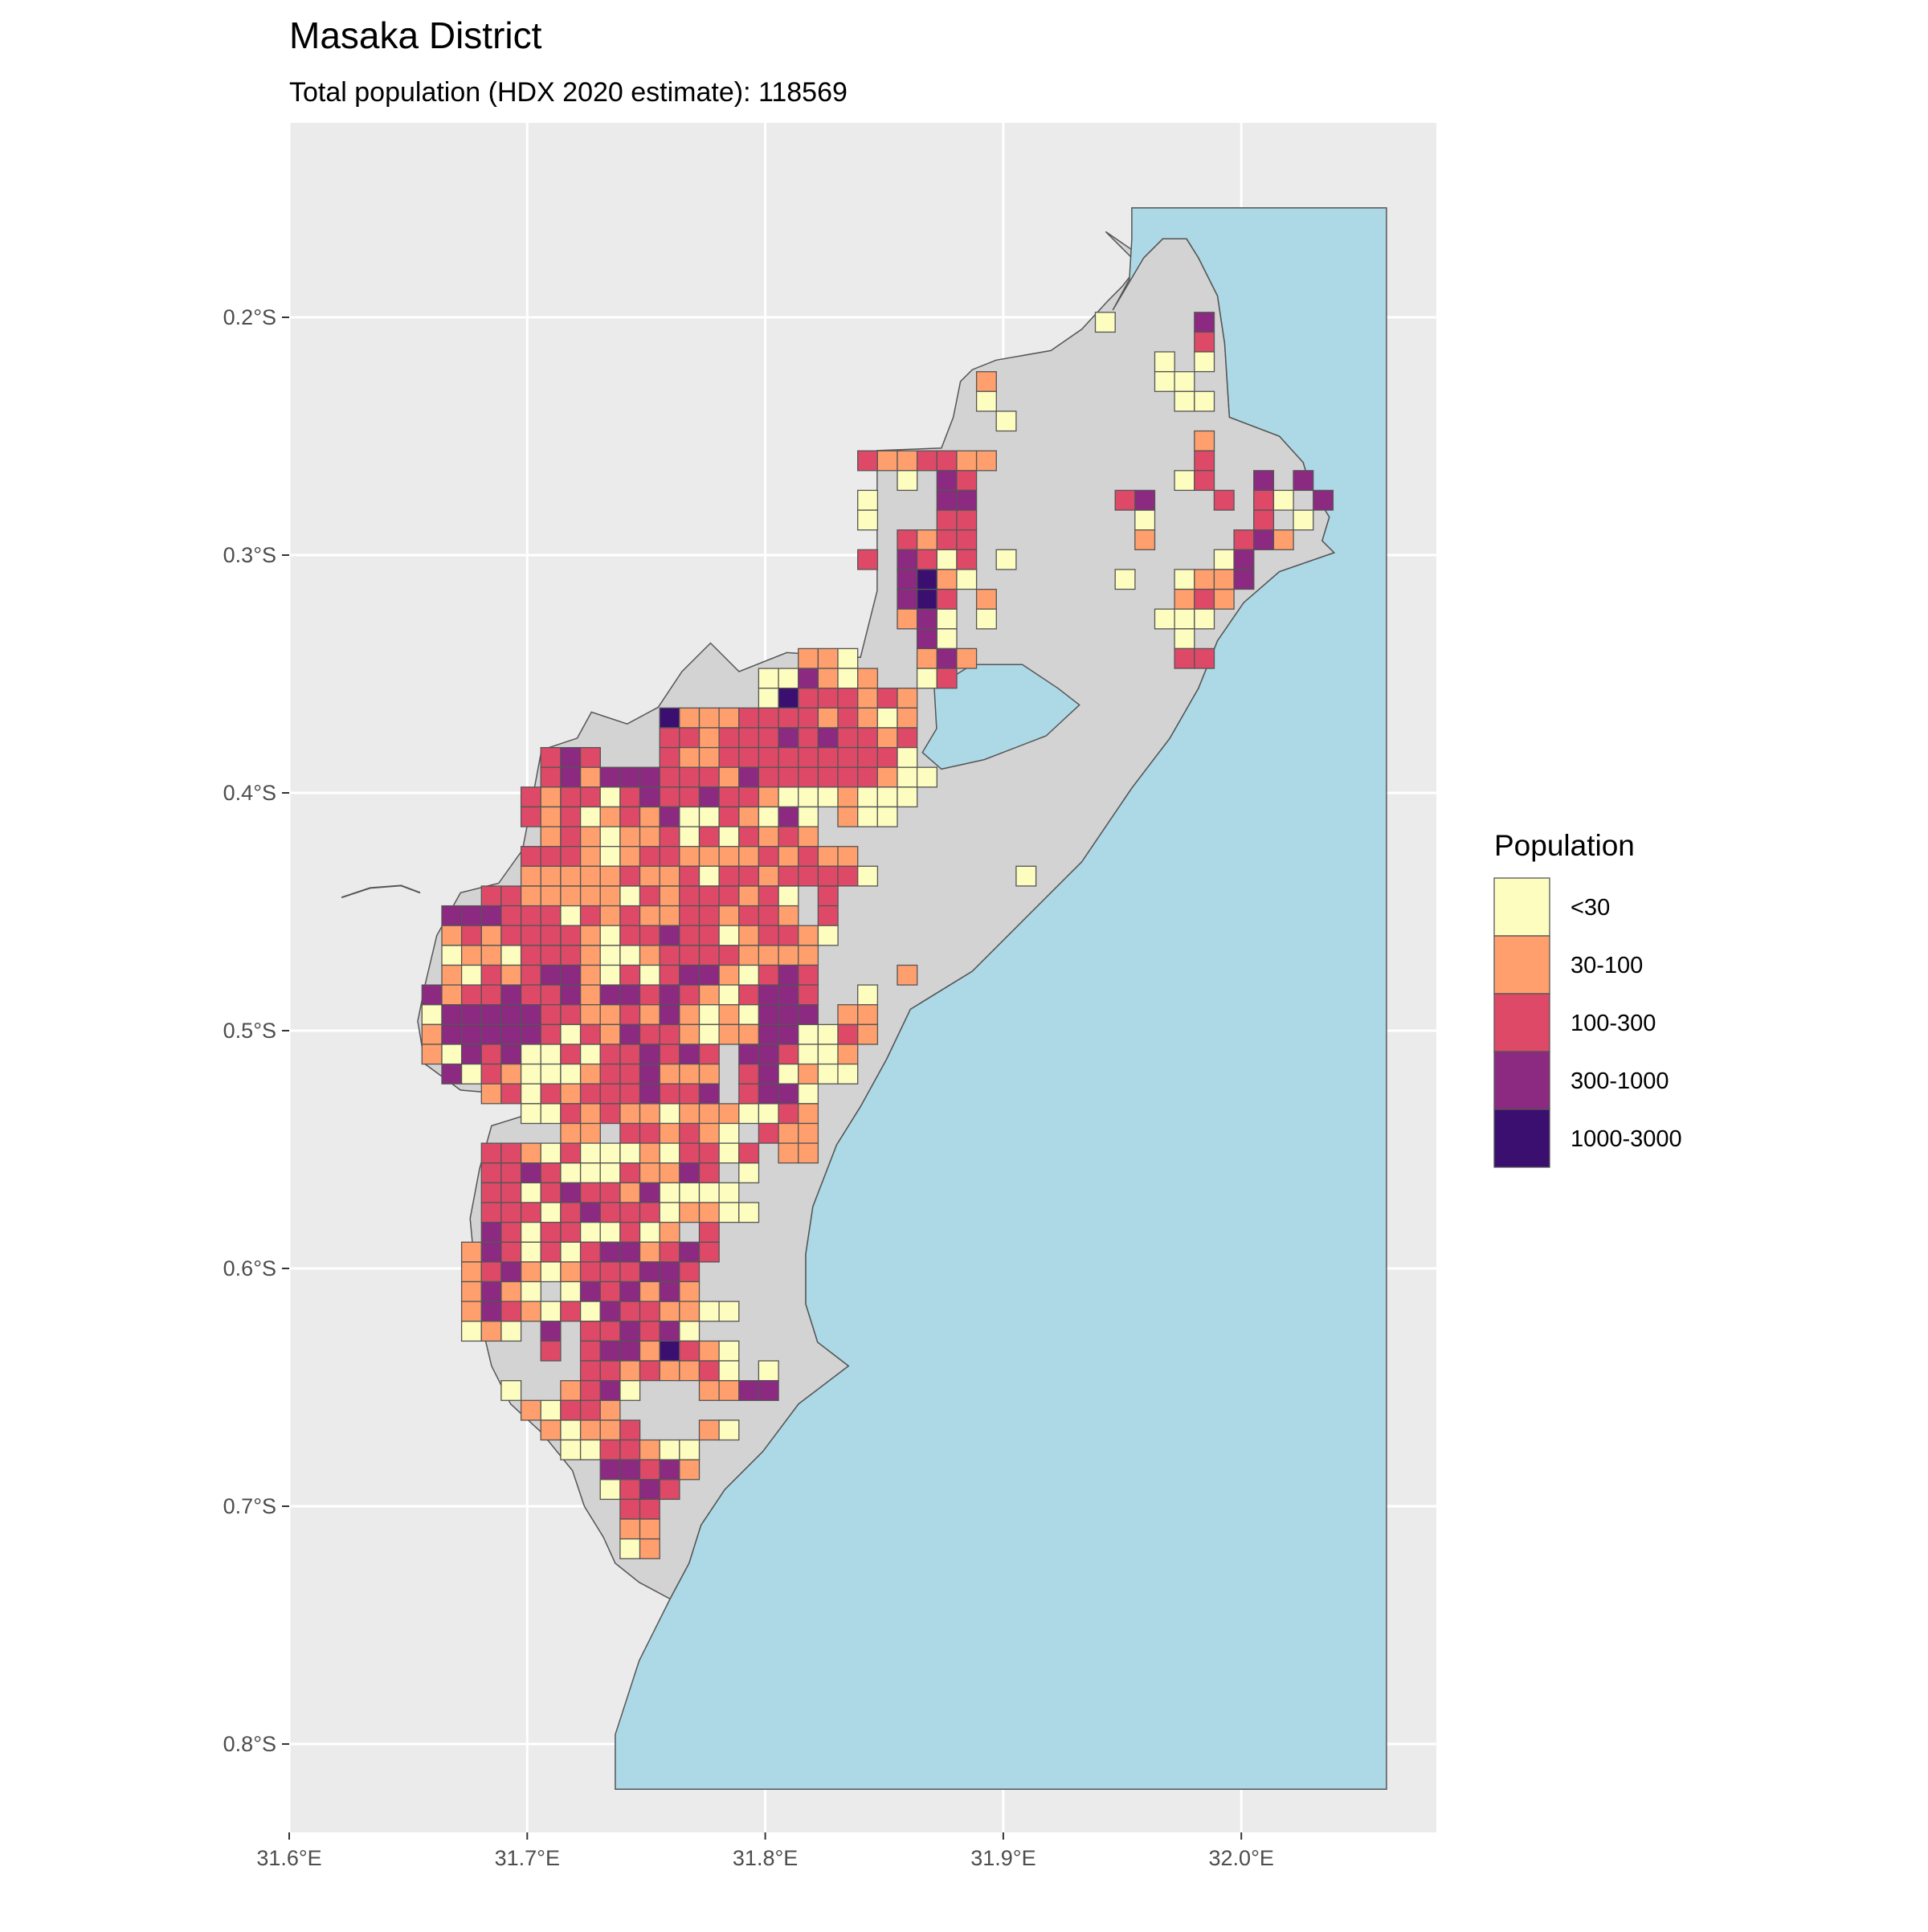 The image size is (1928, 1932). Describe the element at coordinates (288, 1858) in the screenshot. I see `x-tick-label: 31.6°E` at that location.